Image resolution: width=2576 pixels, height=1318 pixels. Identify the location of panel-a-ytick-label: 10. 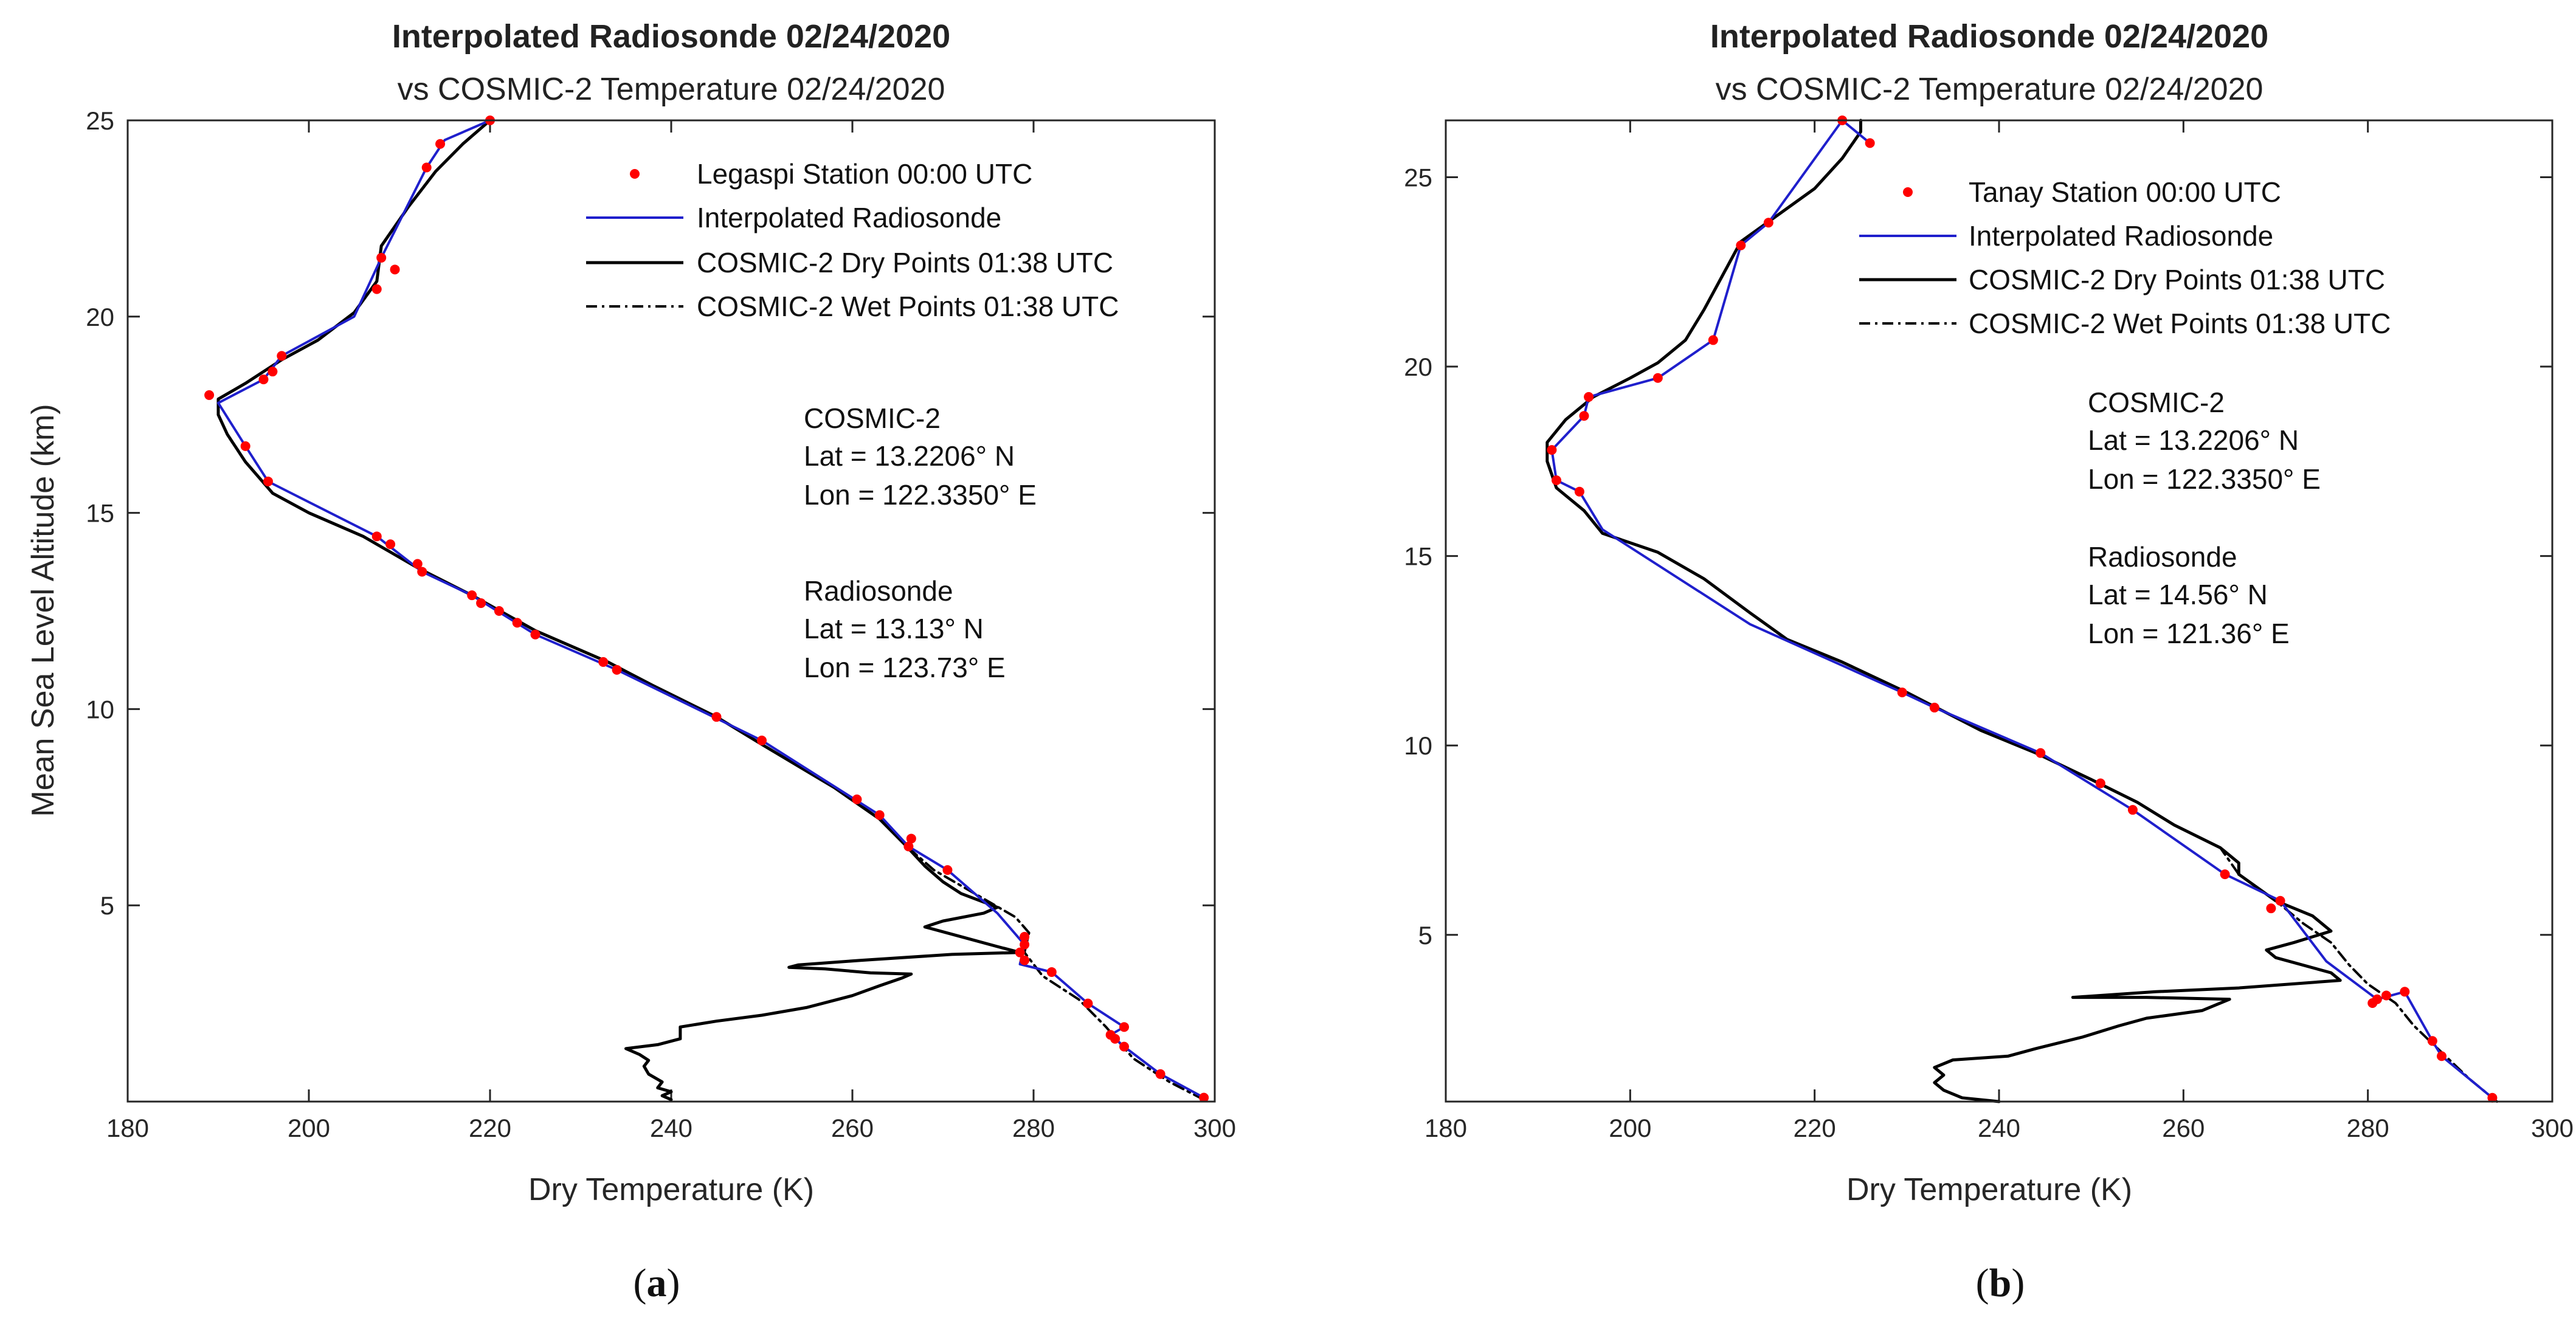
(100, 709).